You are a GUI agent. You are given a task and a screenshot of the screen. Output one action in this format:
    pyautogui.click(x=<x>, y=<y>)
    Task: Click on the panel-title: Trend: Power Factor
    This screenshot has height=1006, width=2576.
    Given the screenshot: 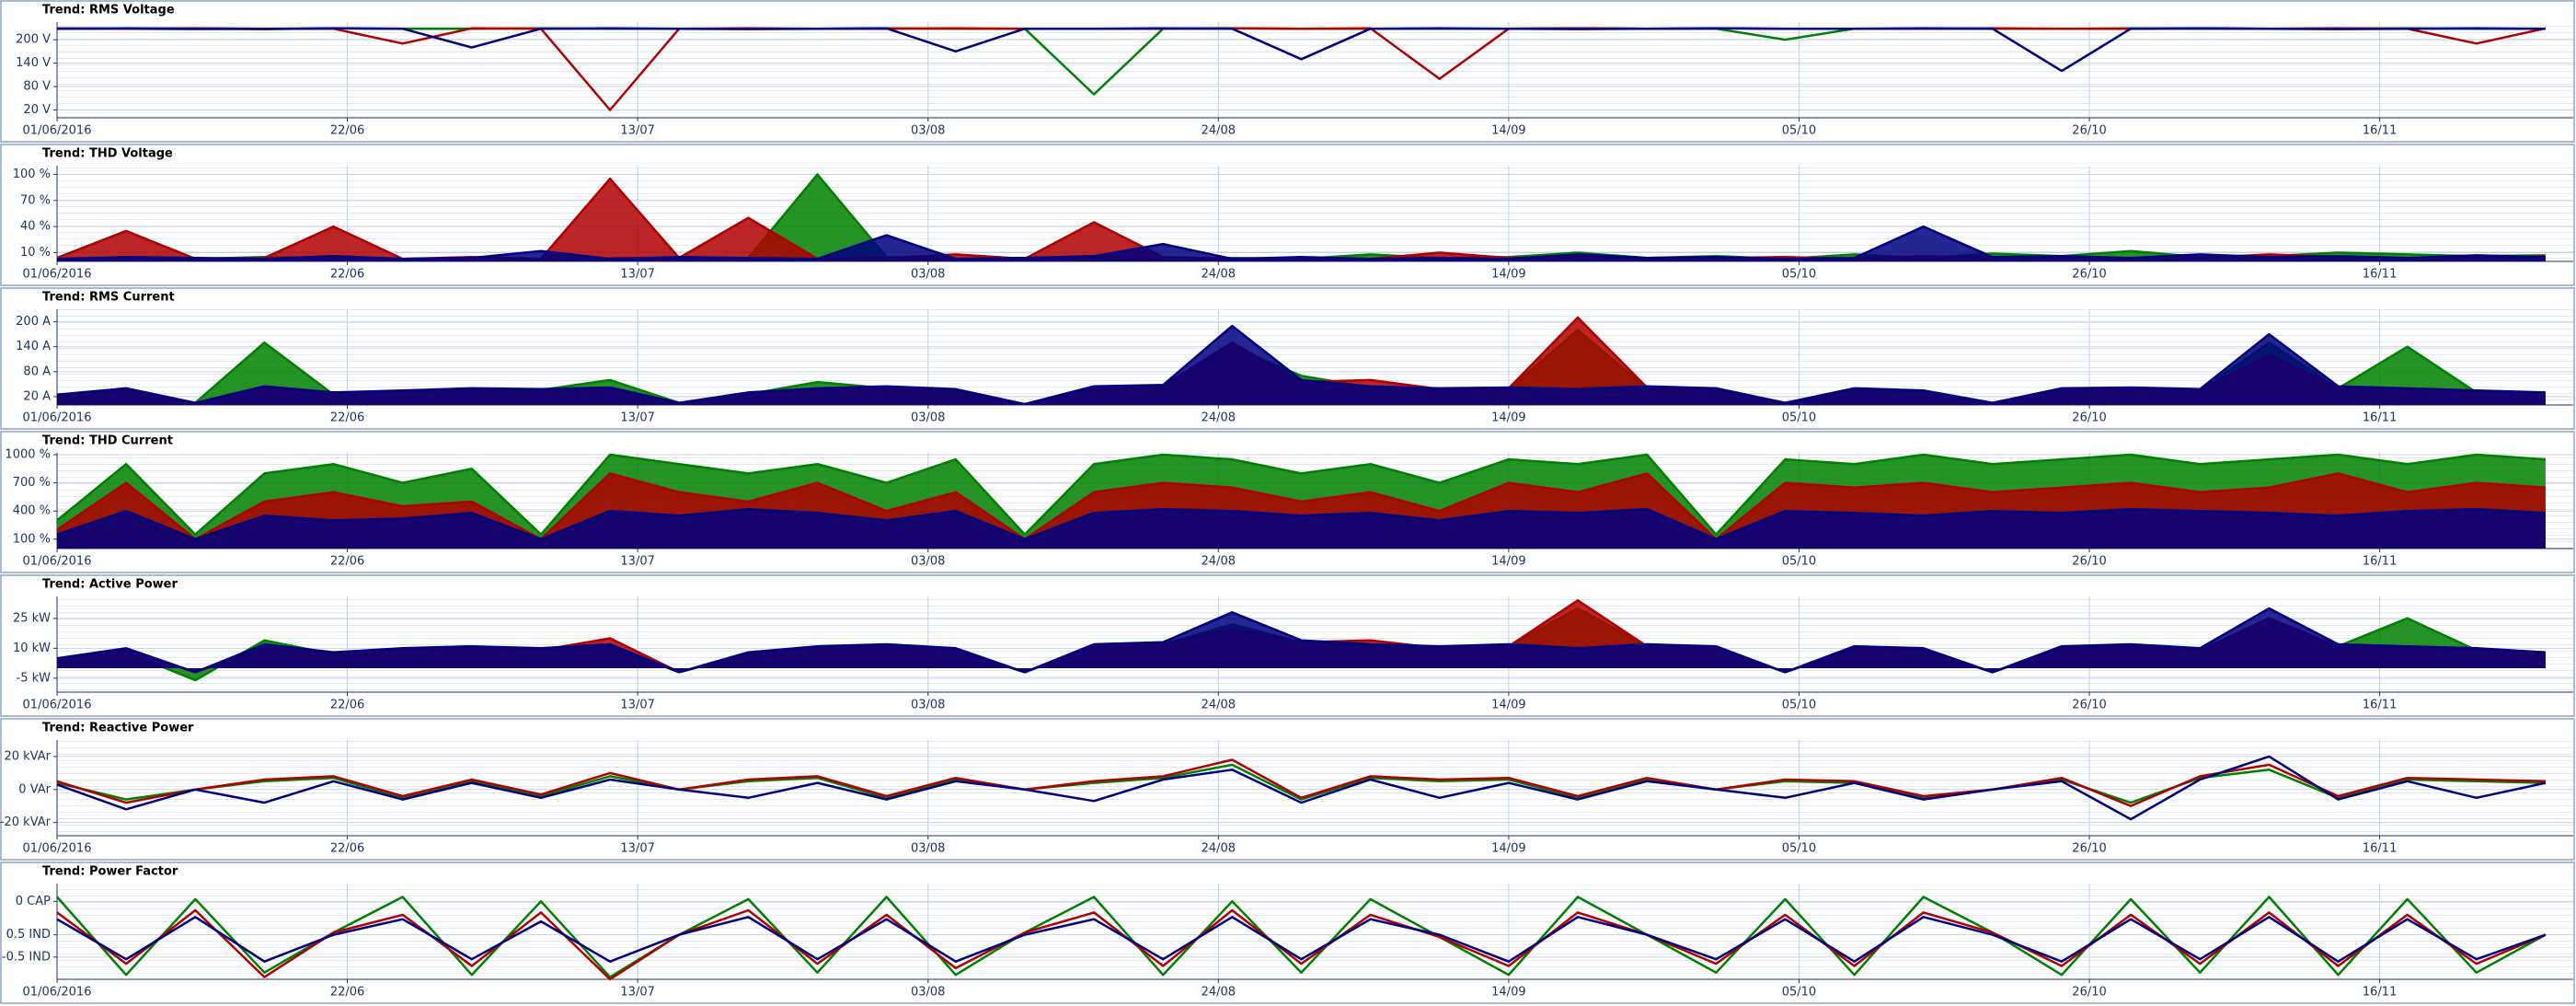 What is the action you would take?
    pyautogui.click(x=110, y=872)
    